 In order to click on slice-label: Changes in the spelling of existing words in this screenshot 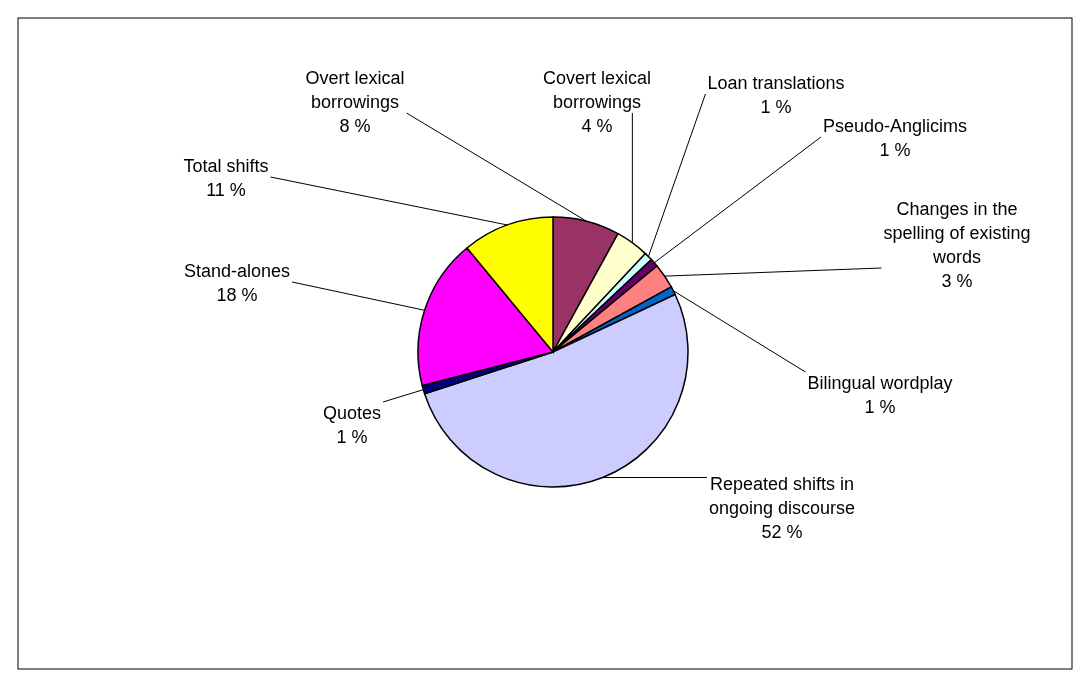, I will do `click(957, 233)`.